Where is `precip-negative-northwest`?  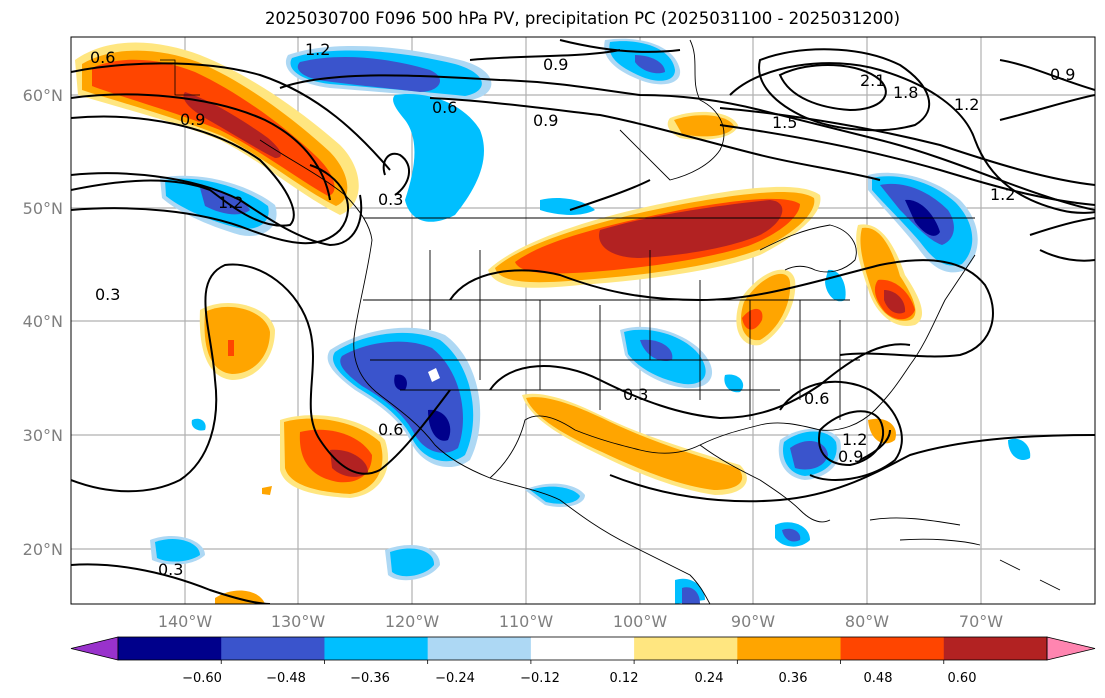 precip-negative-northwest is located at coordinates (326, 140).